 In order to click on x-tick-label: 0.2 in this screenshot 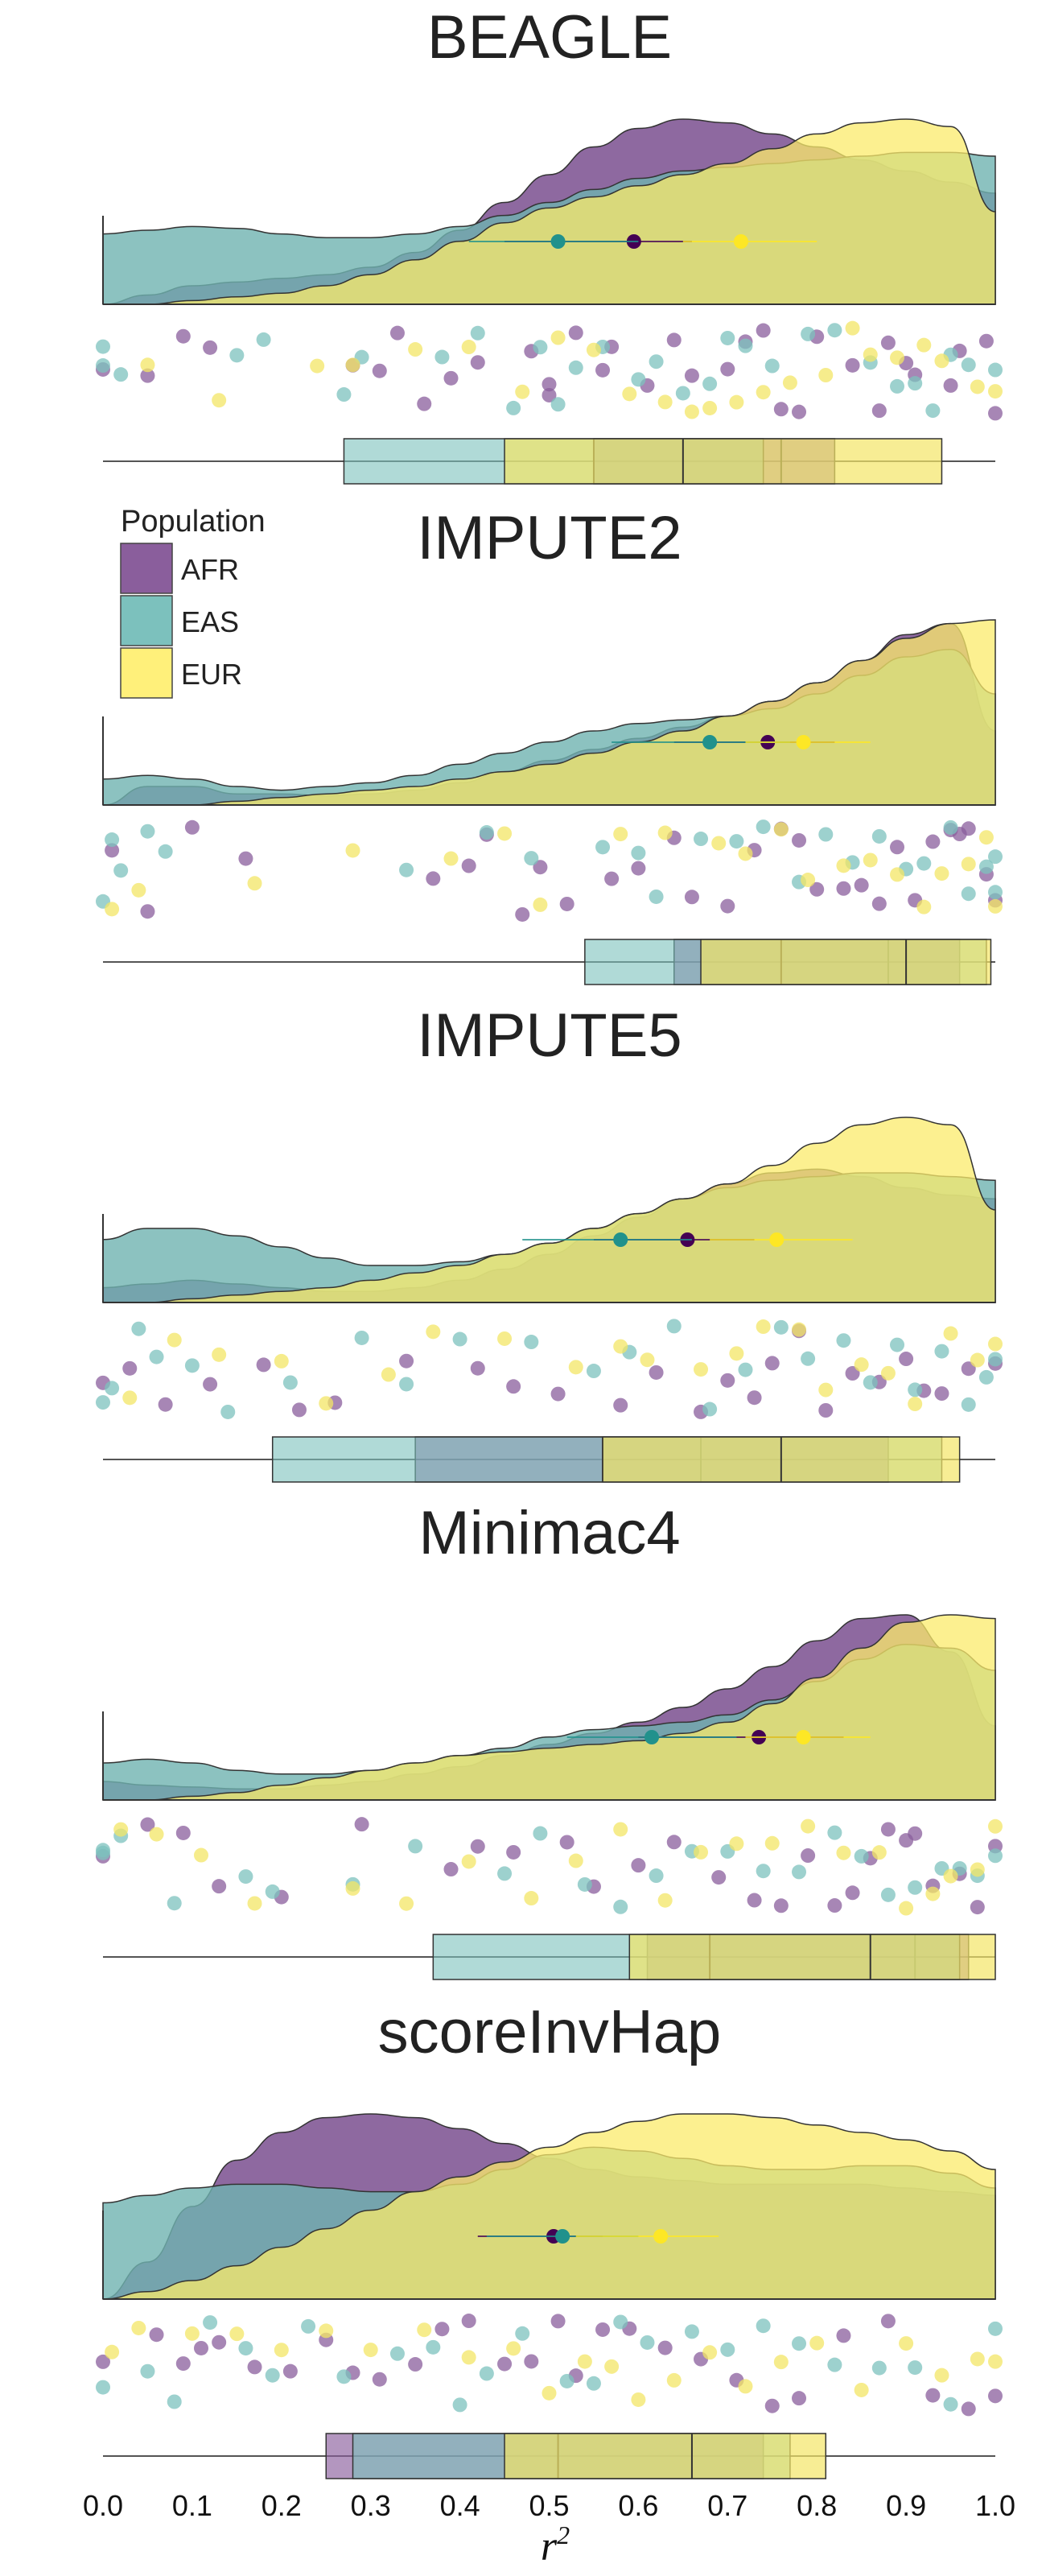, I will do `click(282, 2505)`.